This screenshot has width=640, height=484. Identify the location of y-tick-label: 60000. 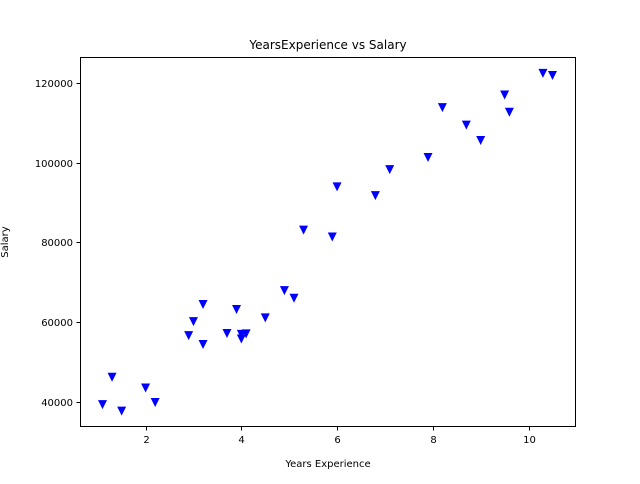
(57, 323).